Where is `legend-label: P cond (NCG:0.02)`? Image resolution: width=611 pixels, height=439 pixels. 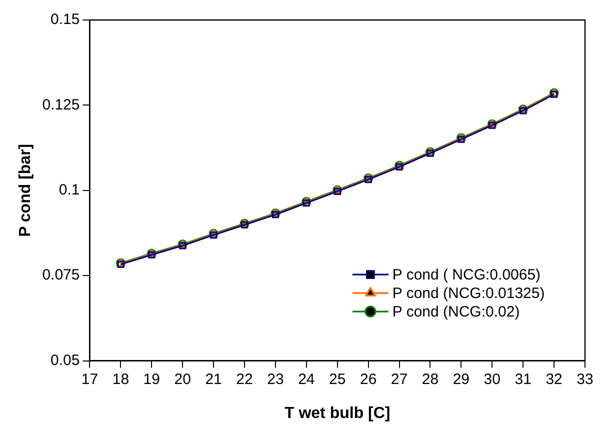 legend-label: P cond (NCG:0.02) is located at coordinates (456, 312).